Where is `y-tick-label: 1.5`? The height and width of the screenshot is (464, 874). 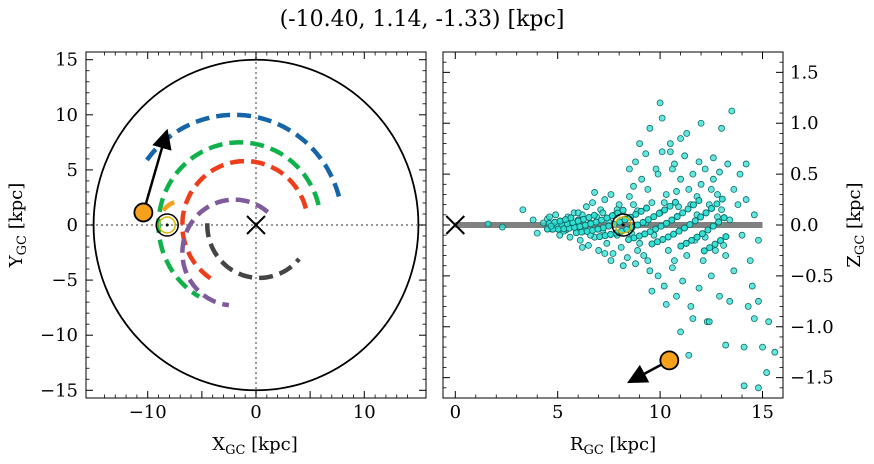
y-tick-label: 1.5 is located at coordinates (804, 72).